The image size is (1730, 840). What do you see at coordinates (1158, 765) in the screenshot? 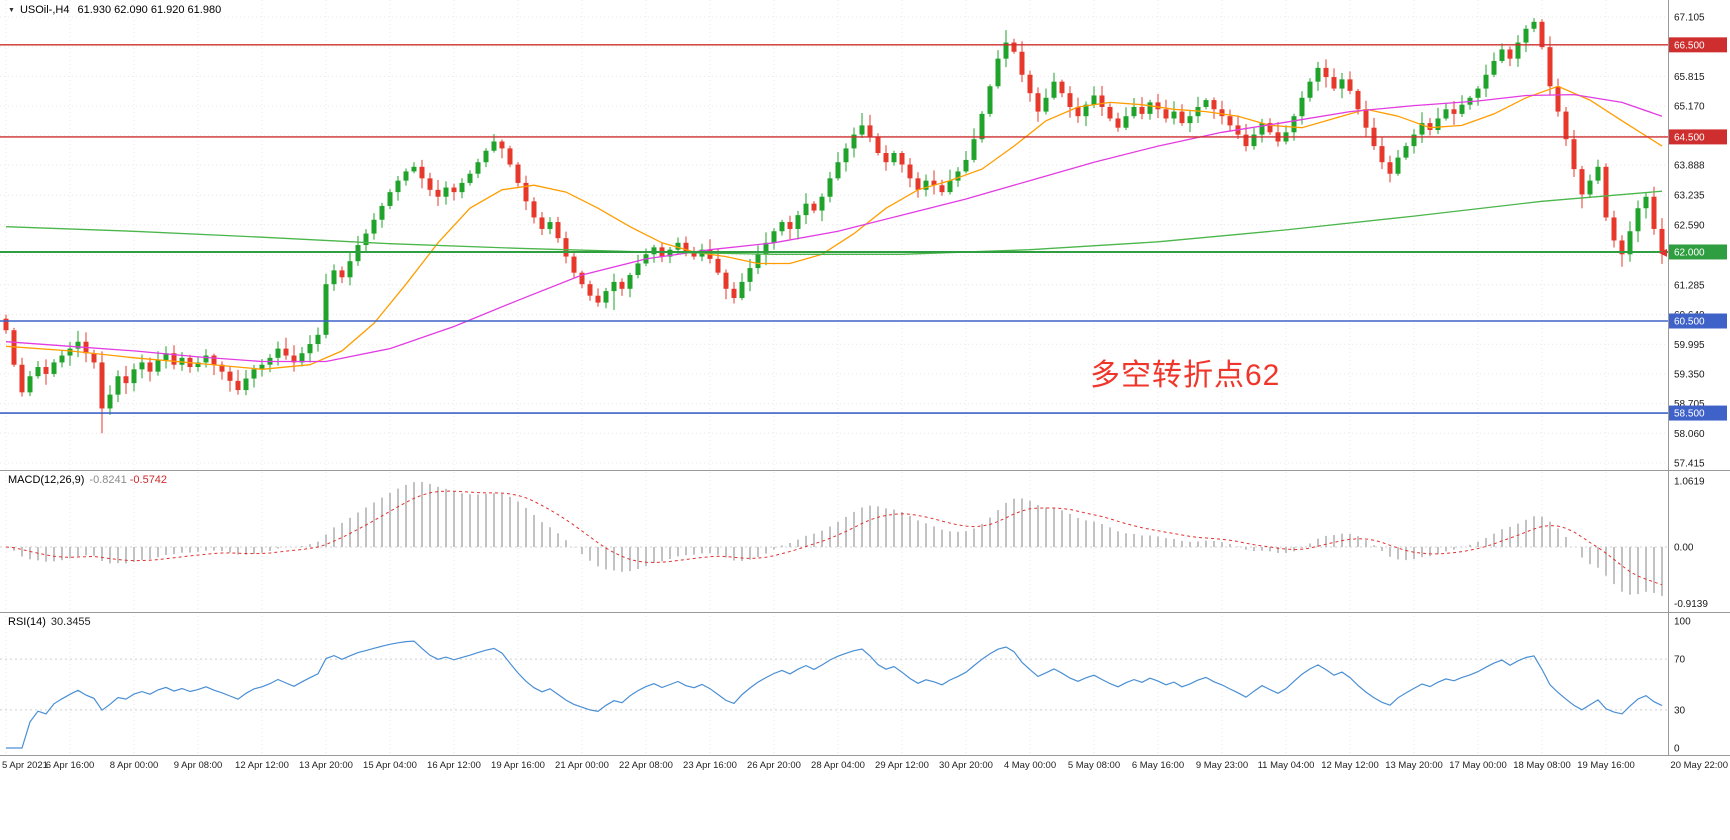
I see `time-axis-label: 6 May 16:00` at bounding box center [1158, 765].